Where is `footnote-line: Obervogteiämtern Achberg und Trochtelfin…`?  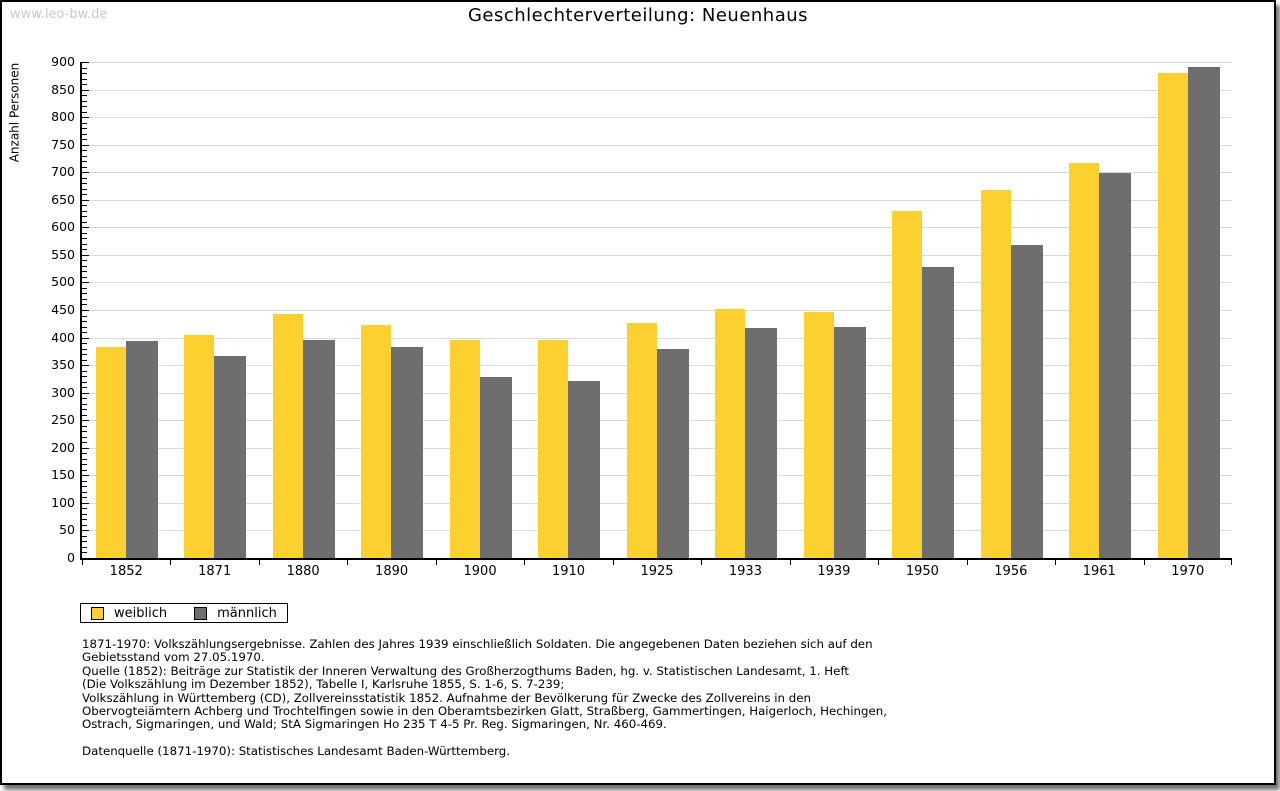 footnote-line: Obervogteiämtern Achberg und Trochtelfin… is located at coordinates (484, 711).